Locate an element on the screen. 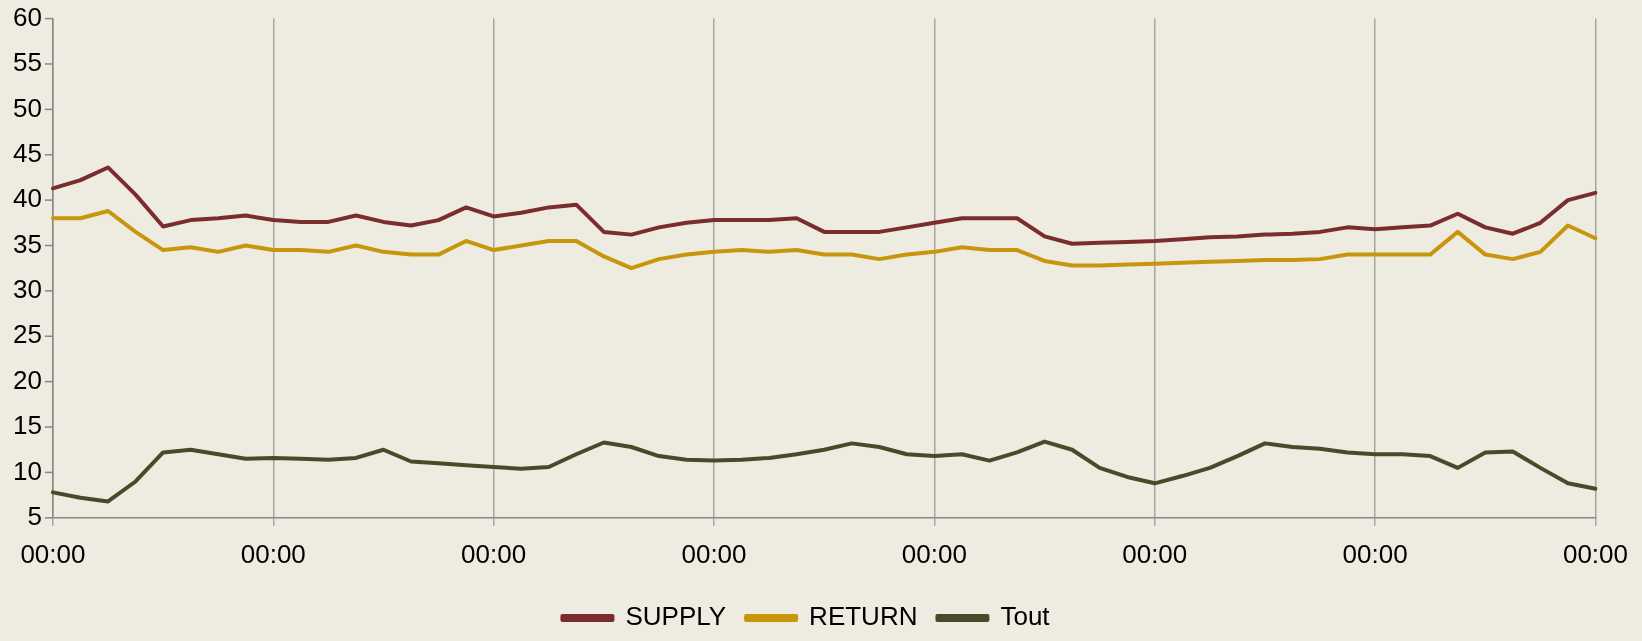 This screenshot has height=641, width=1642. y-tick-label: 45 is located at coordinates (27, 152).